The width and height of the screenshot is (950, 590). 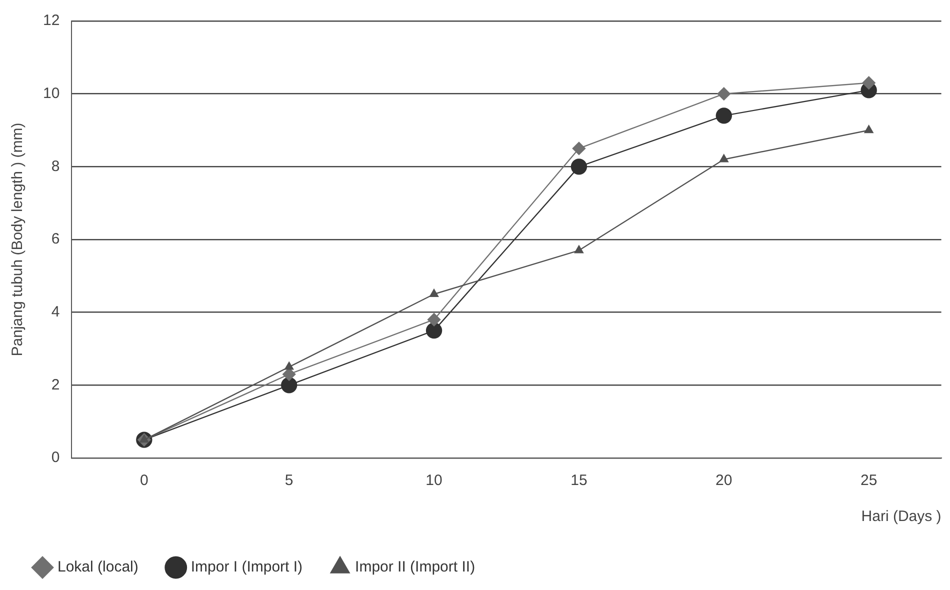 What do you see at coordinates (724, 481) in the screenshot?
I see `x-tick-label: 20` at bounding box center [724, 481].